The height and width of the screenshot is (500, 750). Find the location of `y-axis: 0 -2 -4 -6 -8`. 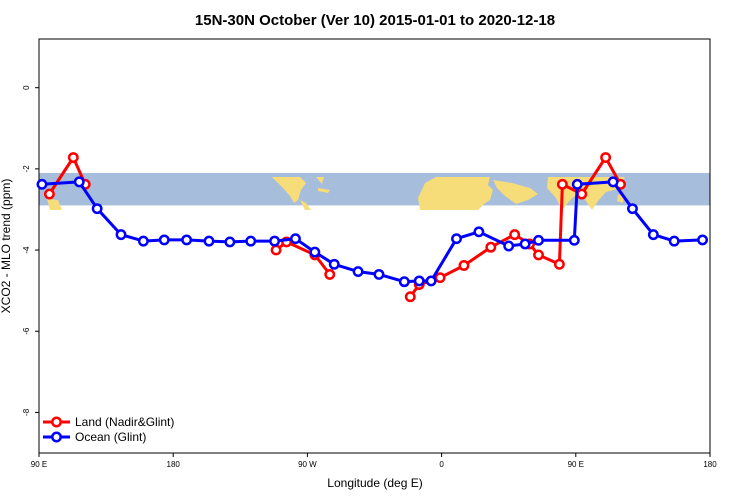

y-axis: 0 -2 -4 -6 -8 is located at coordinates (30, 250).